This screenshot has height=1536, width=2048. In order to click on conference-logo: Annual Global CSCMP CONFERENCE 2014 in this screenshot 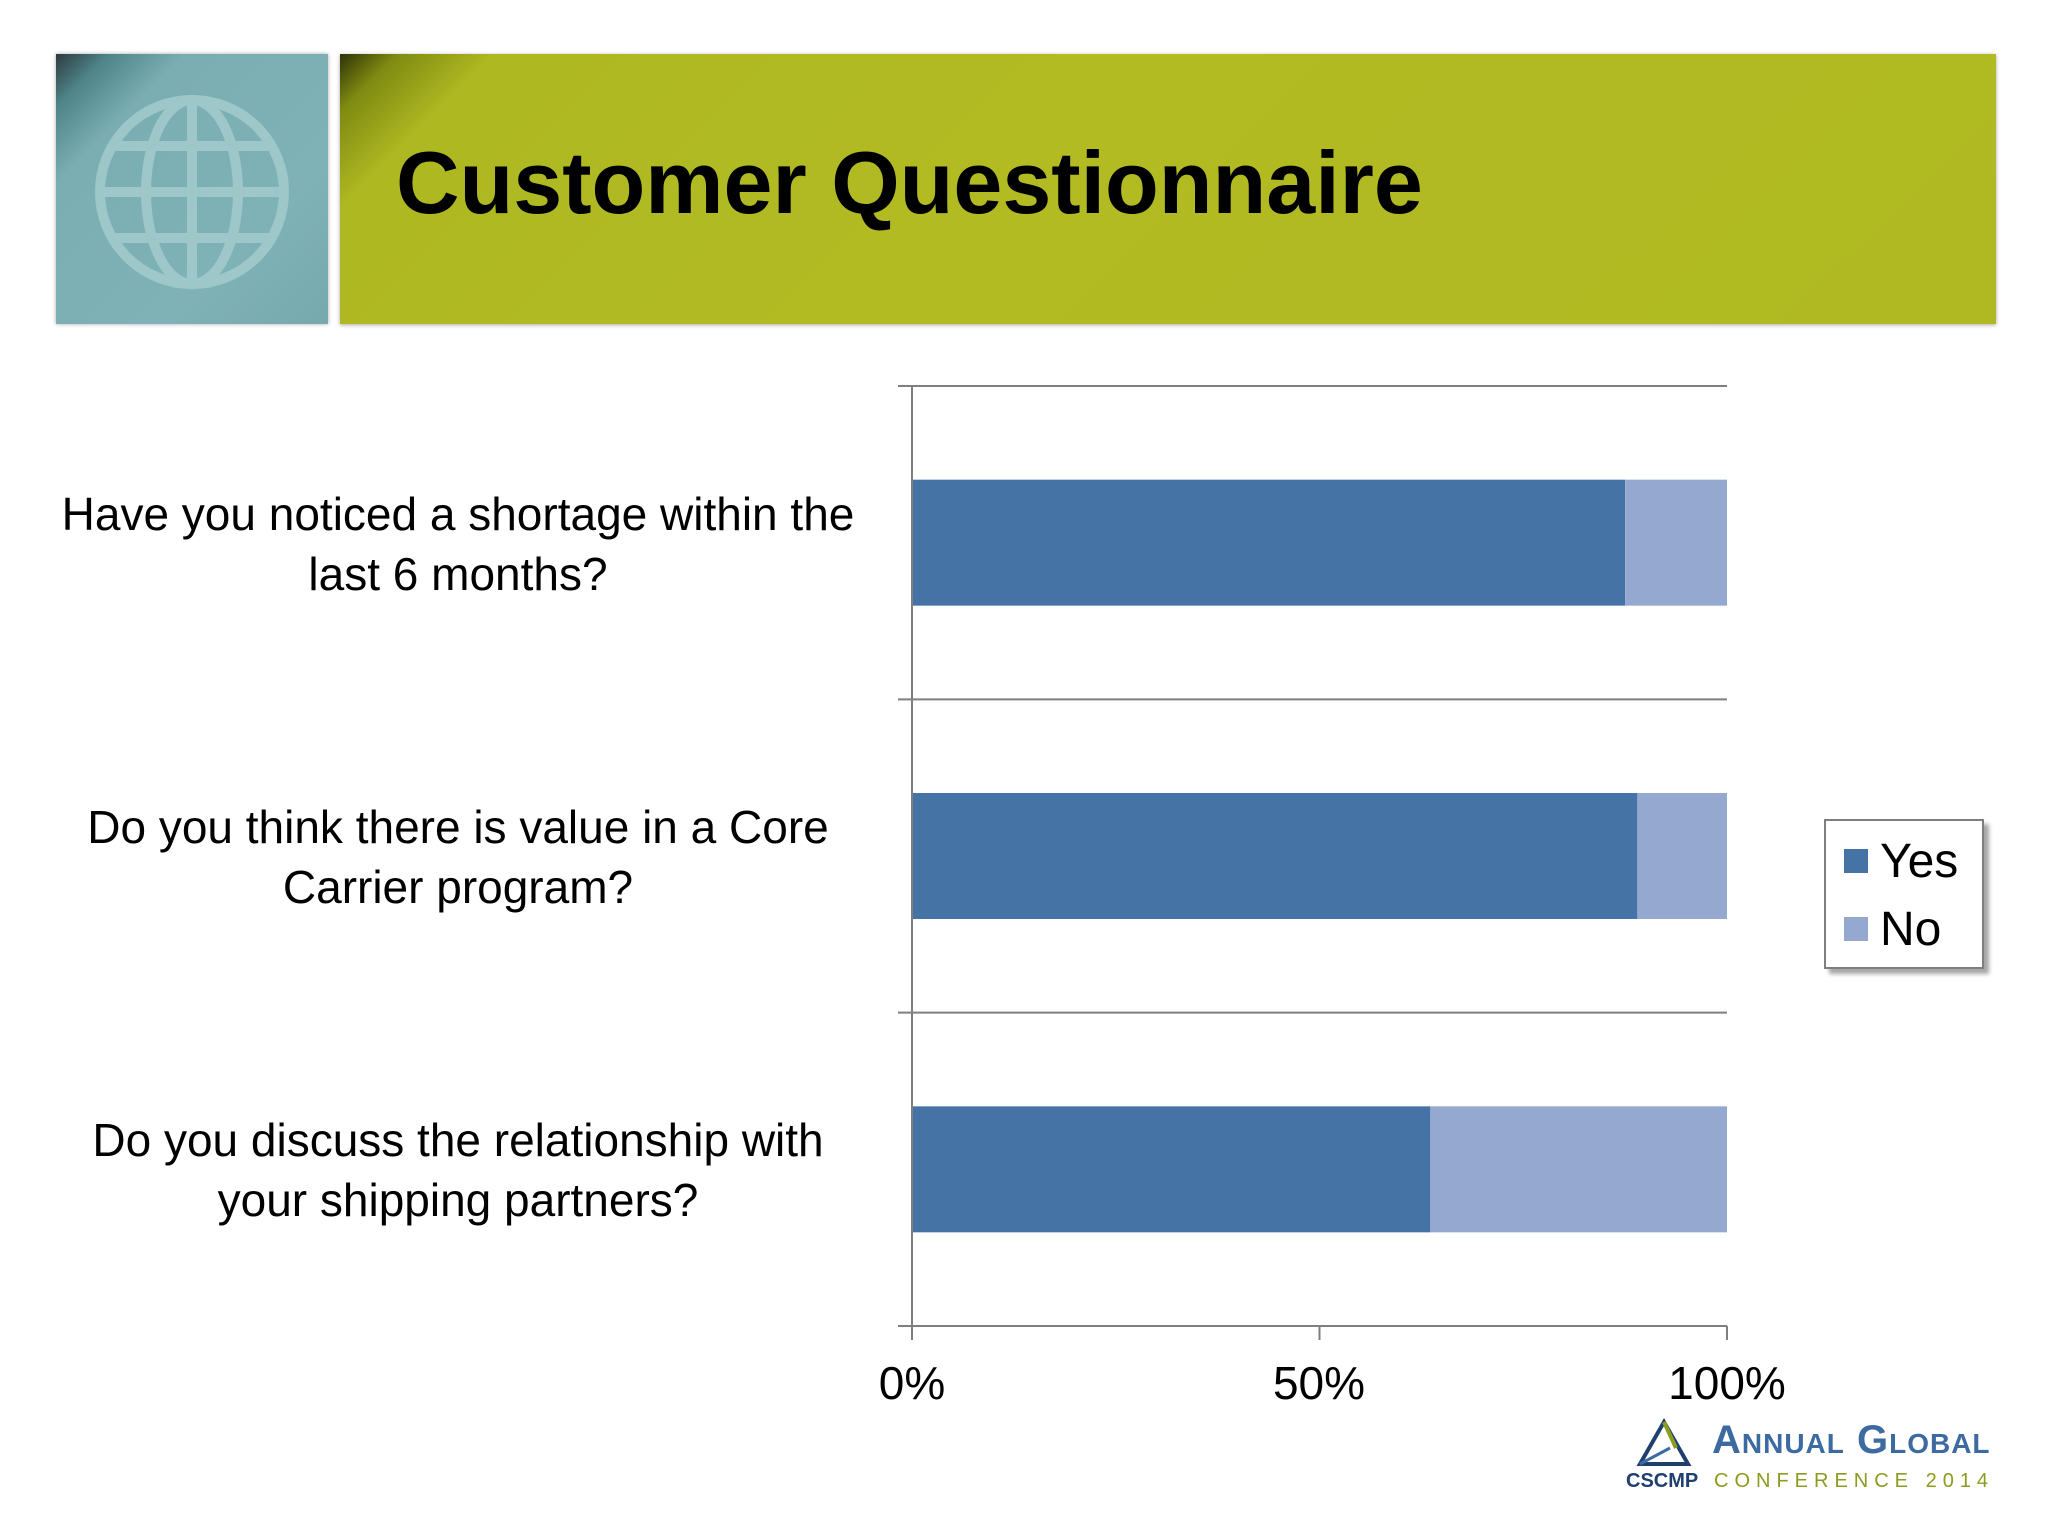, I will do `click(1816, 1462)`.